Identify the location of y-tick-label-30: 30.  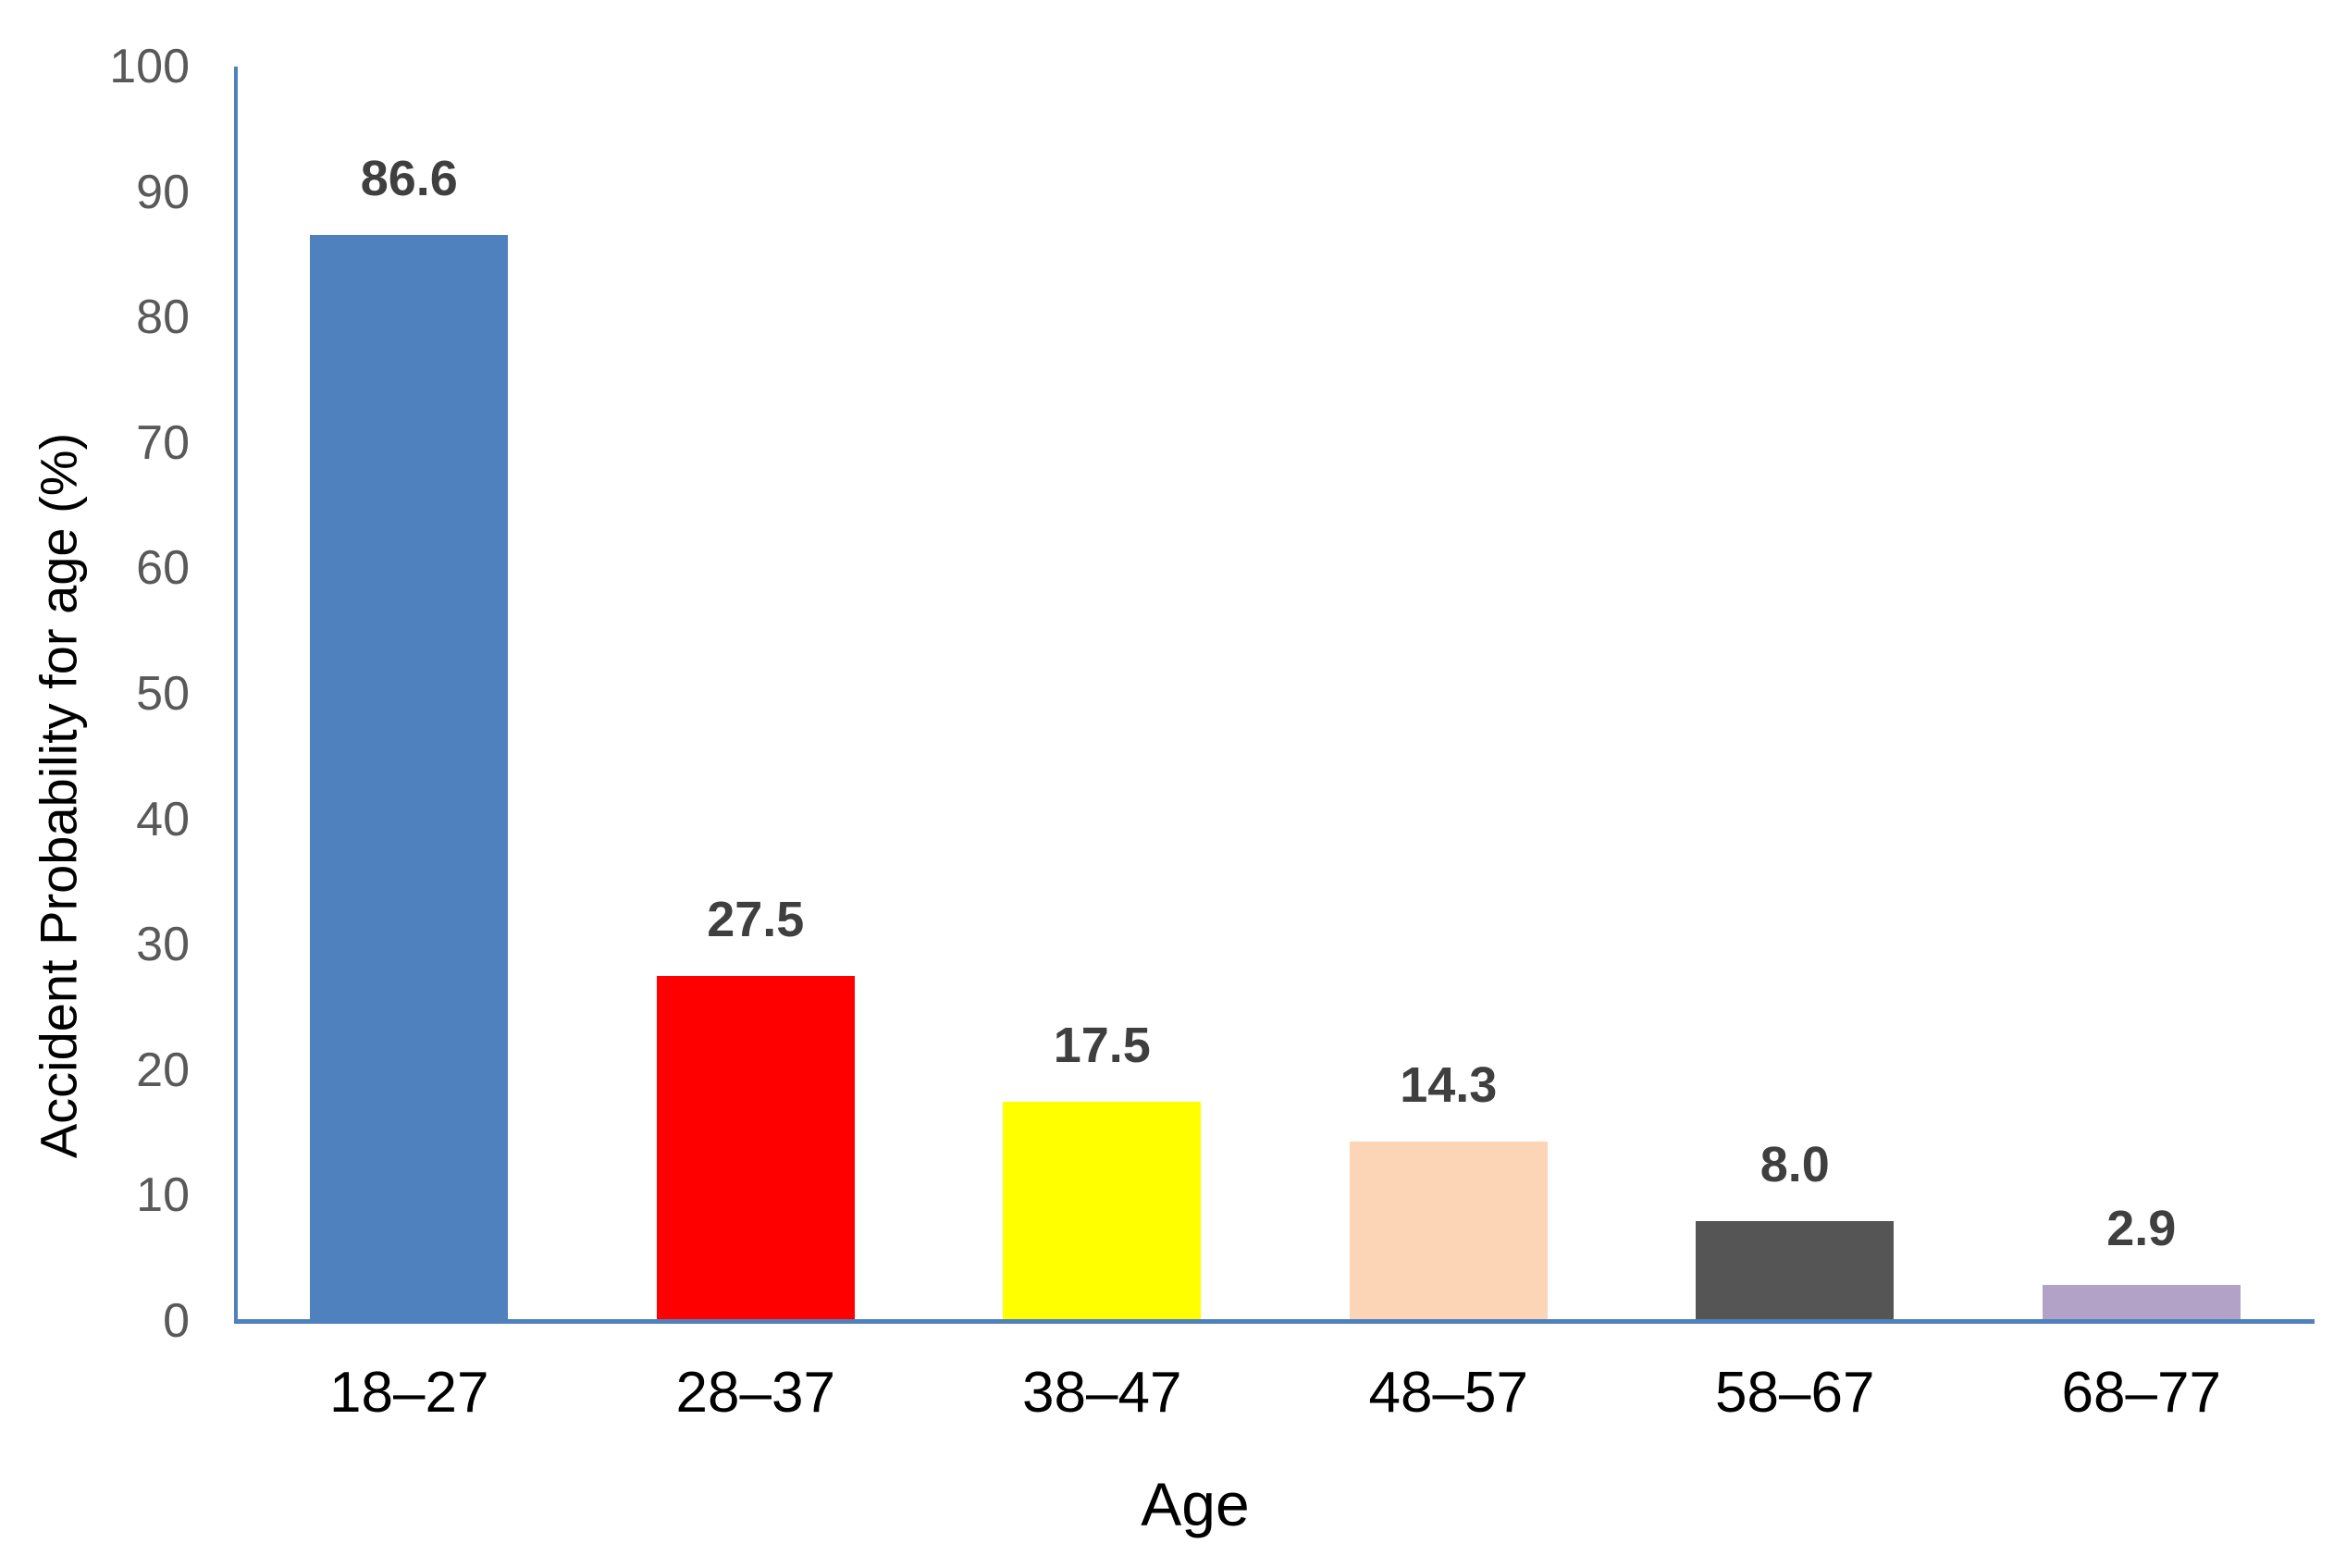
(163, 945).